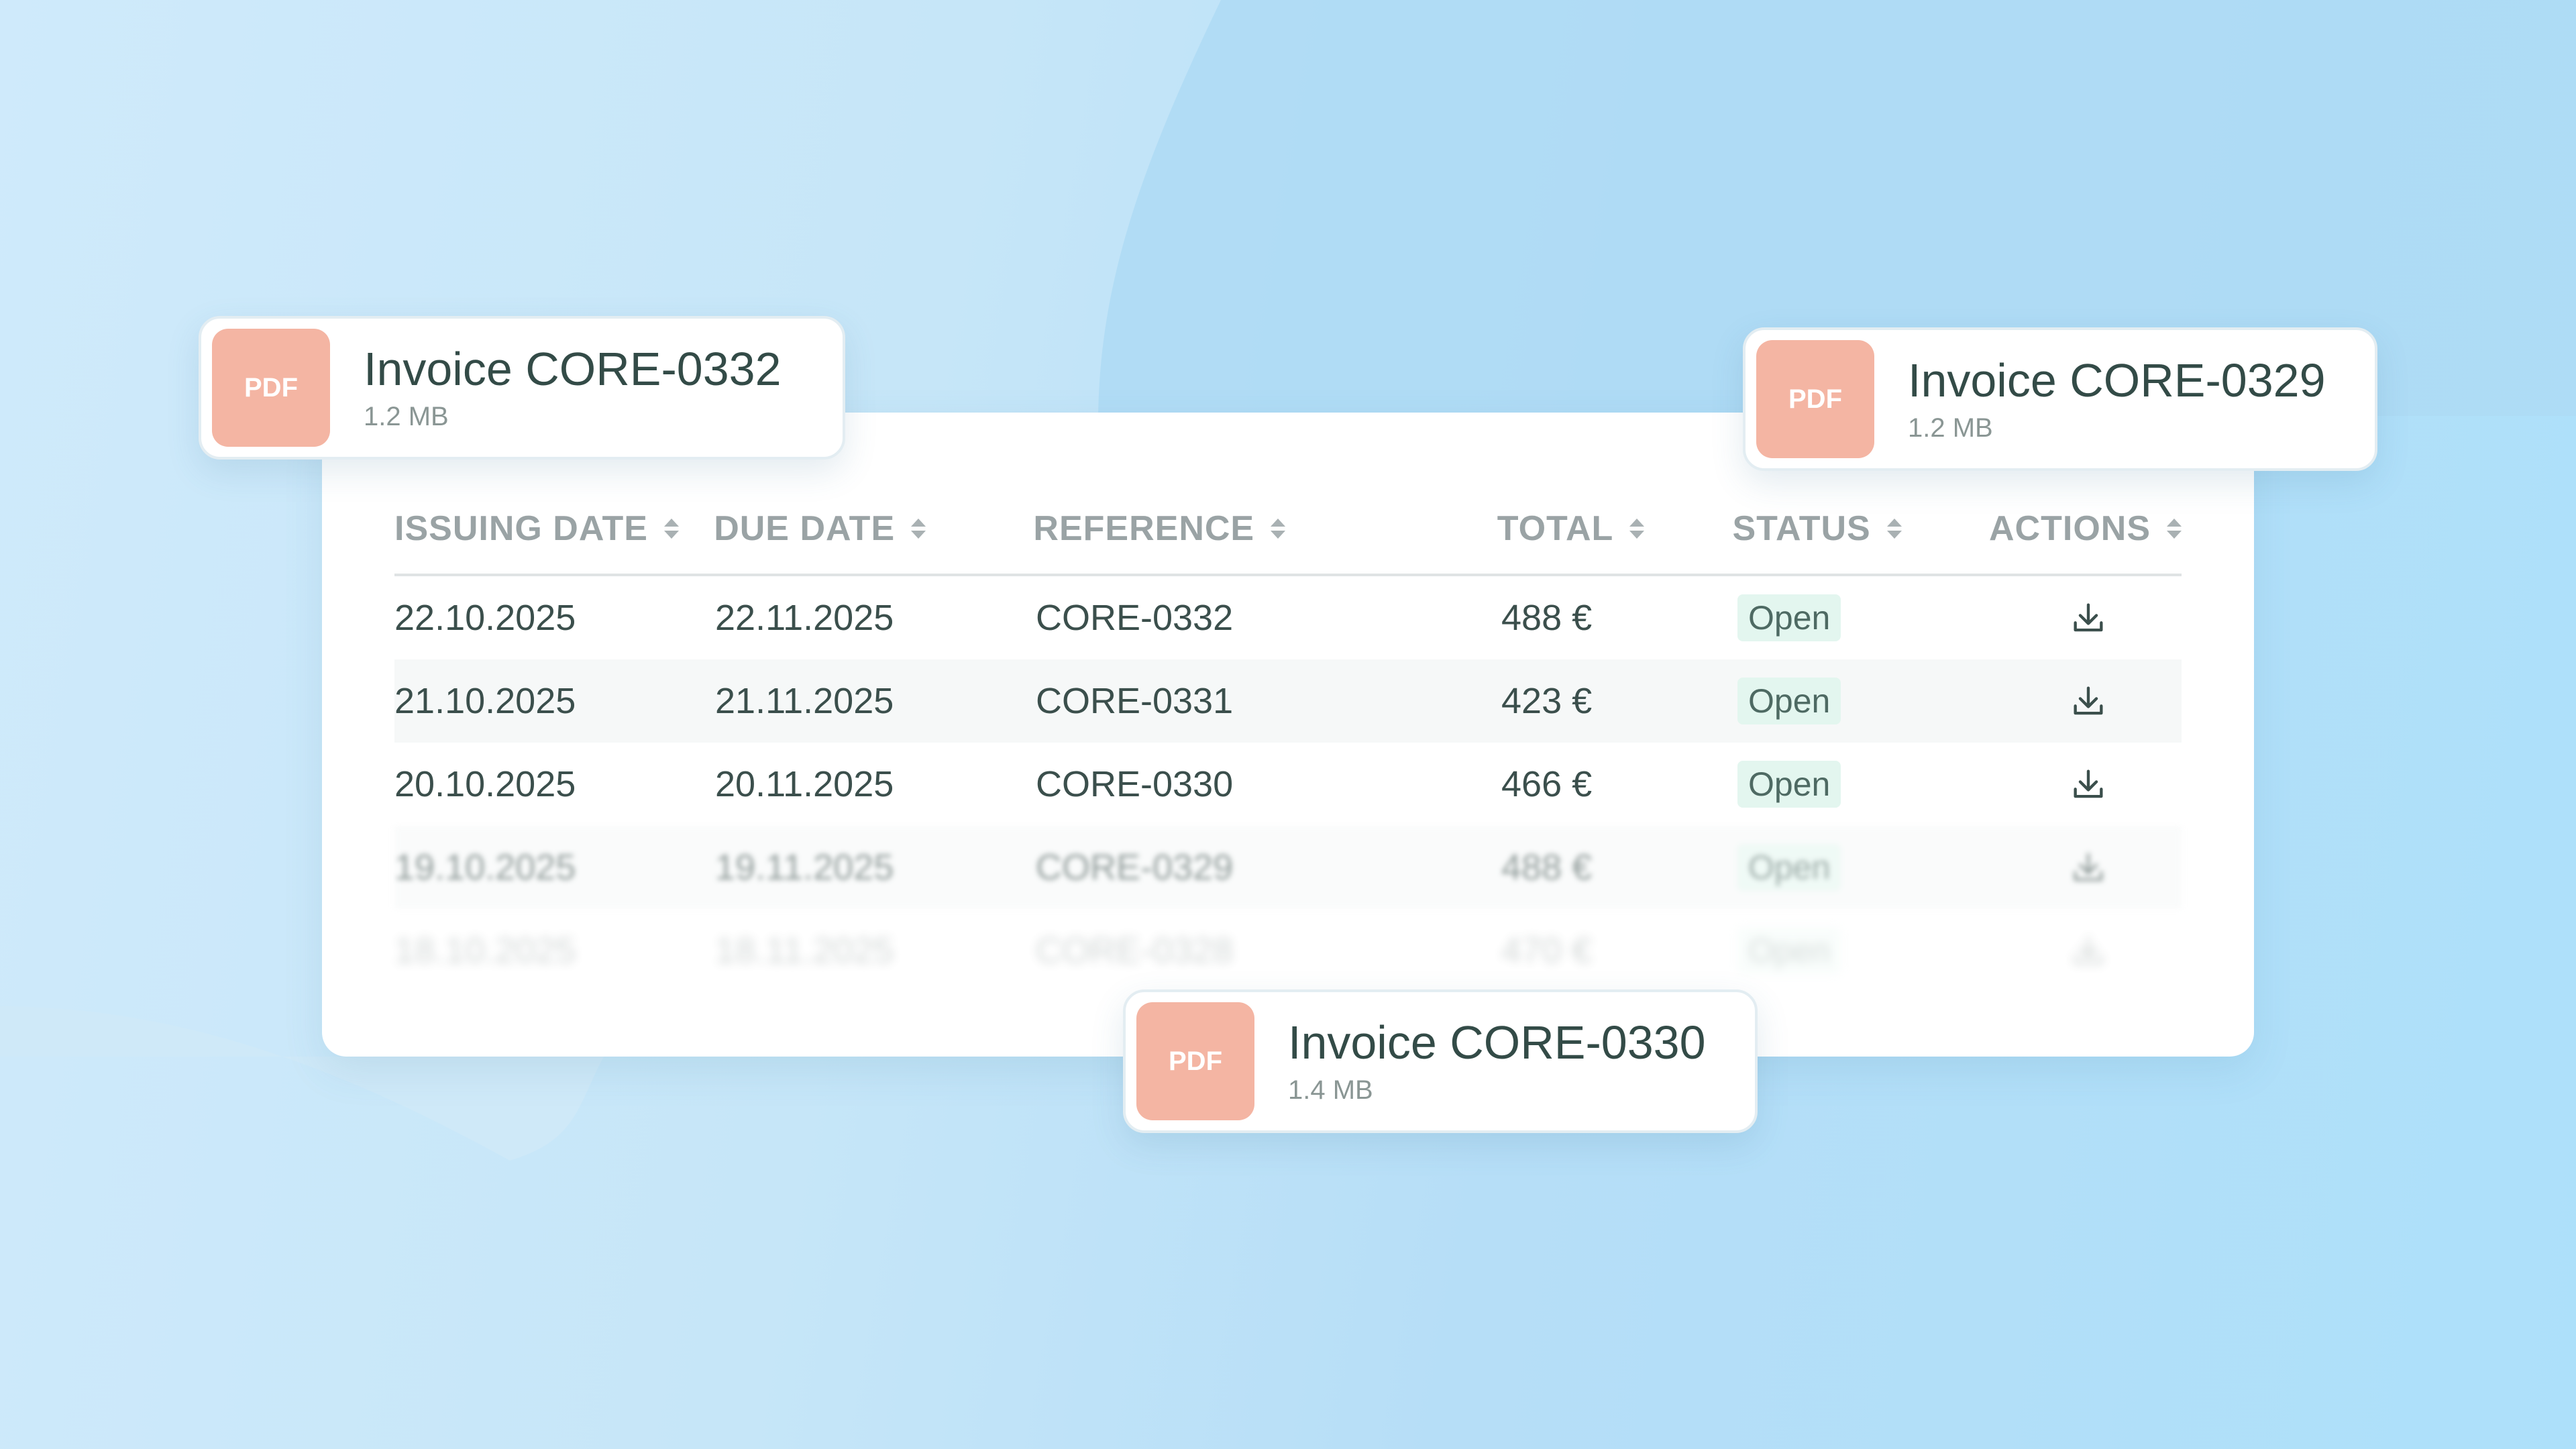 The image size is (2576, 1449). Describe the element at coordinates (1135, 701) in the screenshot. I see `reference-cell: CORE-0331` at that location.